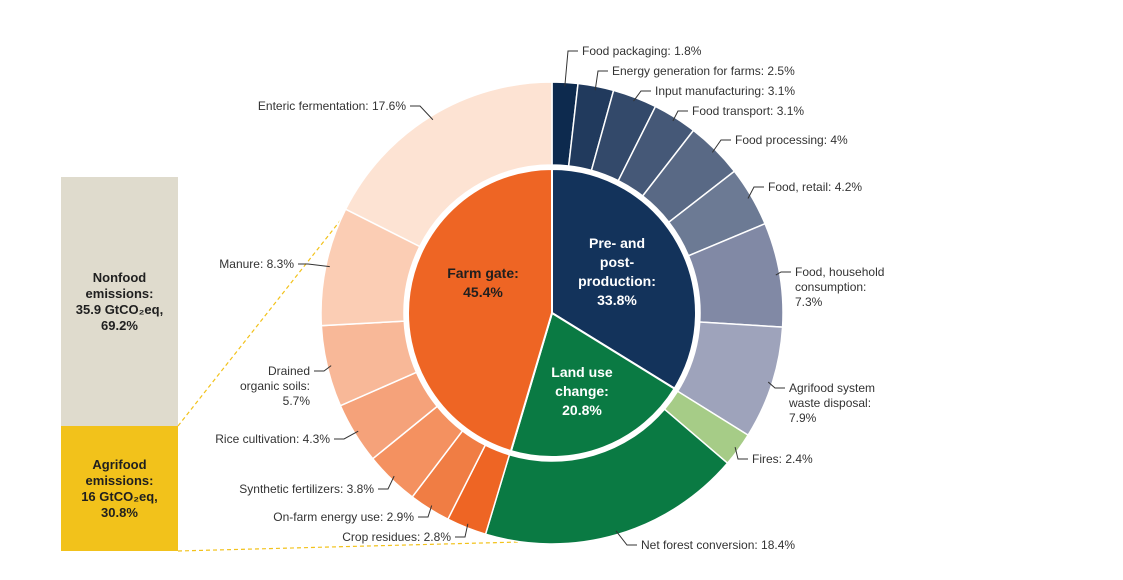  I want to click on nonfood-emissions-box: Nonfood emissions: 35.9 GtCO₂eq, 69.2%, so click(119, 301).